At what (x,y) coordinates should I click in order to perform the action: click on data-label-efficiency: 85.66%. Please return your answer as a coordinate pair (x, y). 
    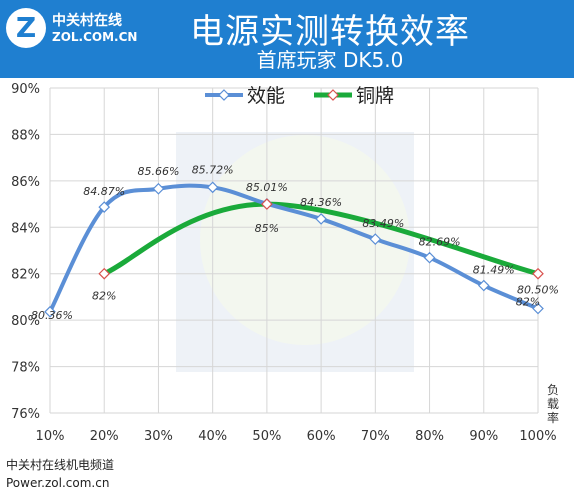
    Looking at the image, I should click on (158, 171).